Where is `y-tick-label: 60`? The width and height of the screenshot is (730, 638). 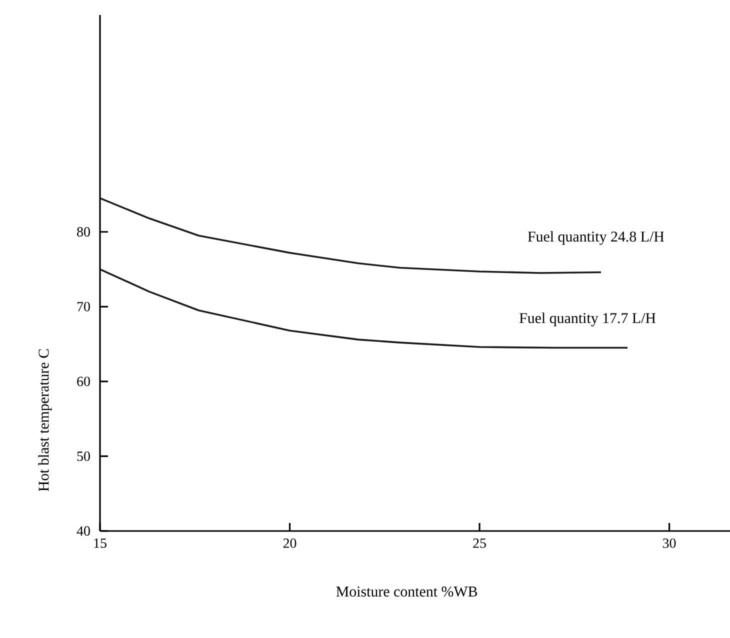
y-tick-label: 60 is located at coordinates (83, 381).